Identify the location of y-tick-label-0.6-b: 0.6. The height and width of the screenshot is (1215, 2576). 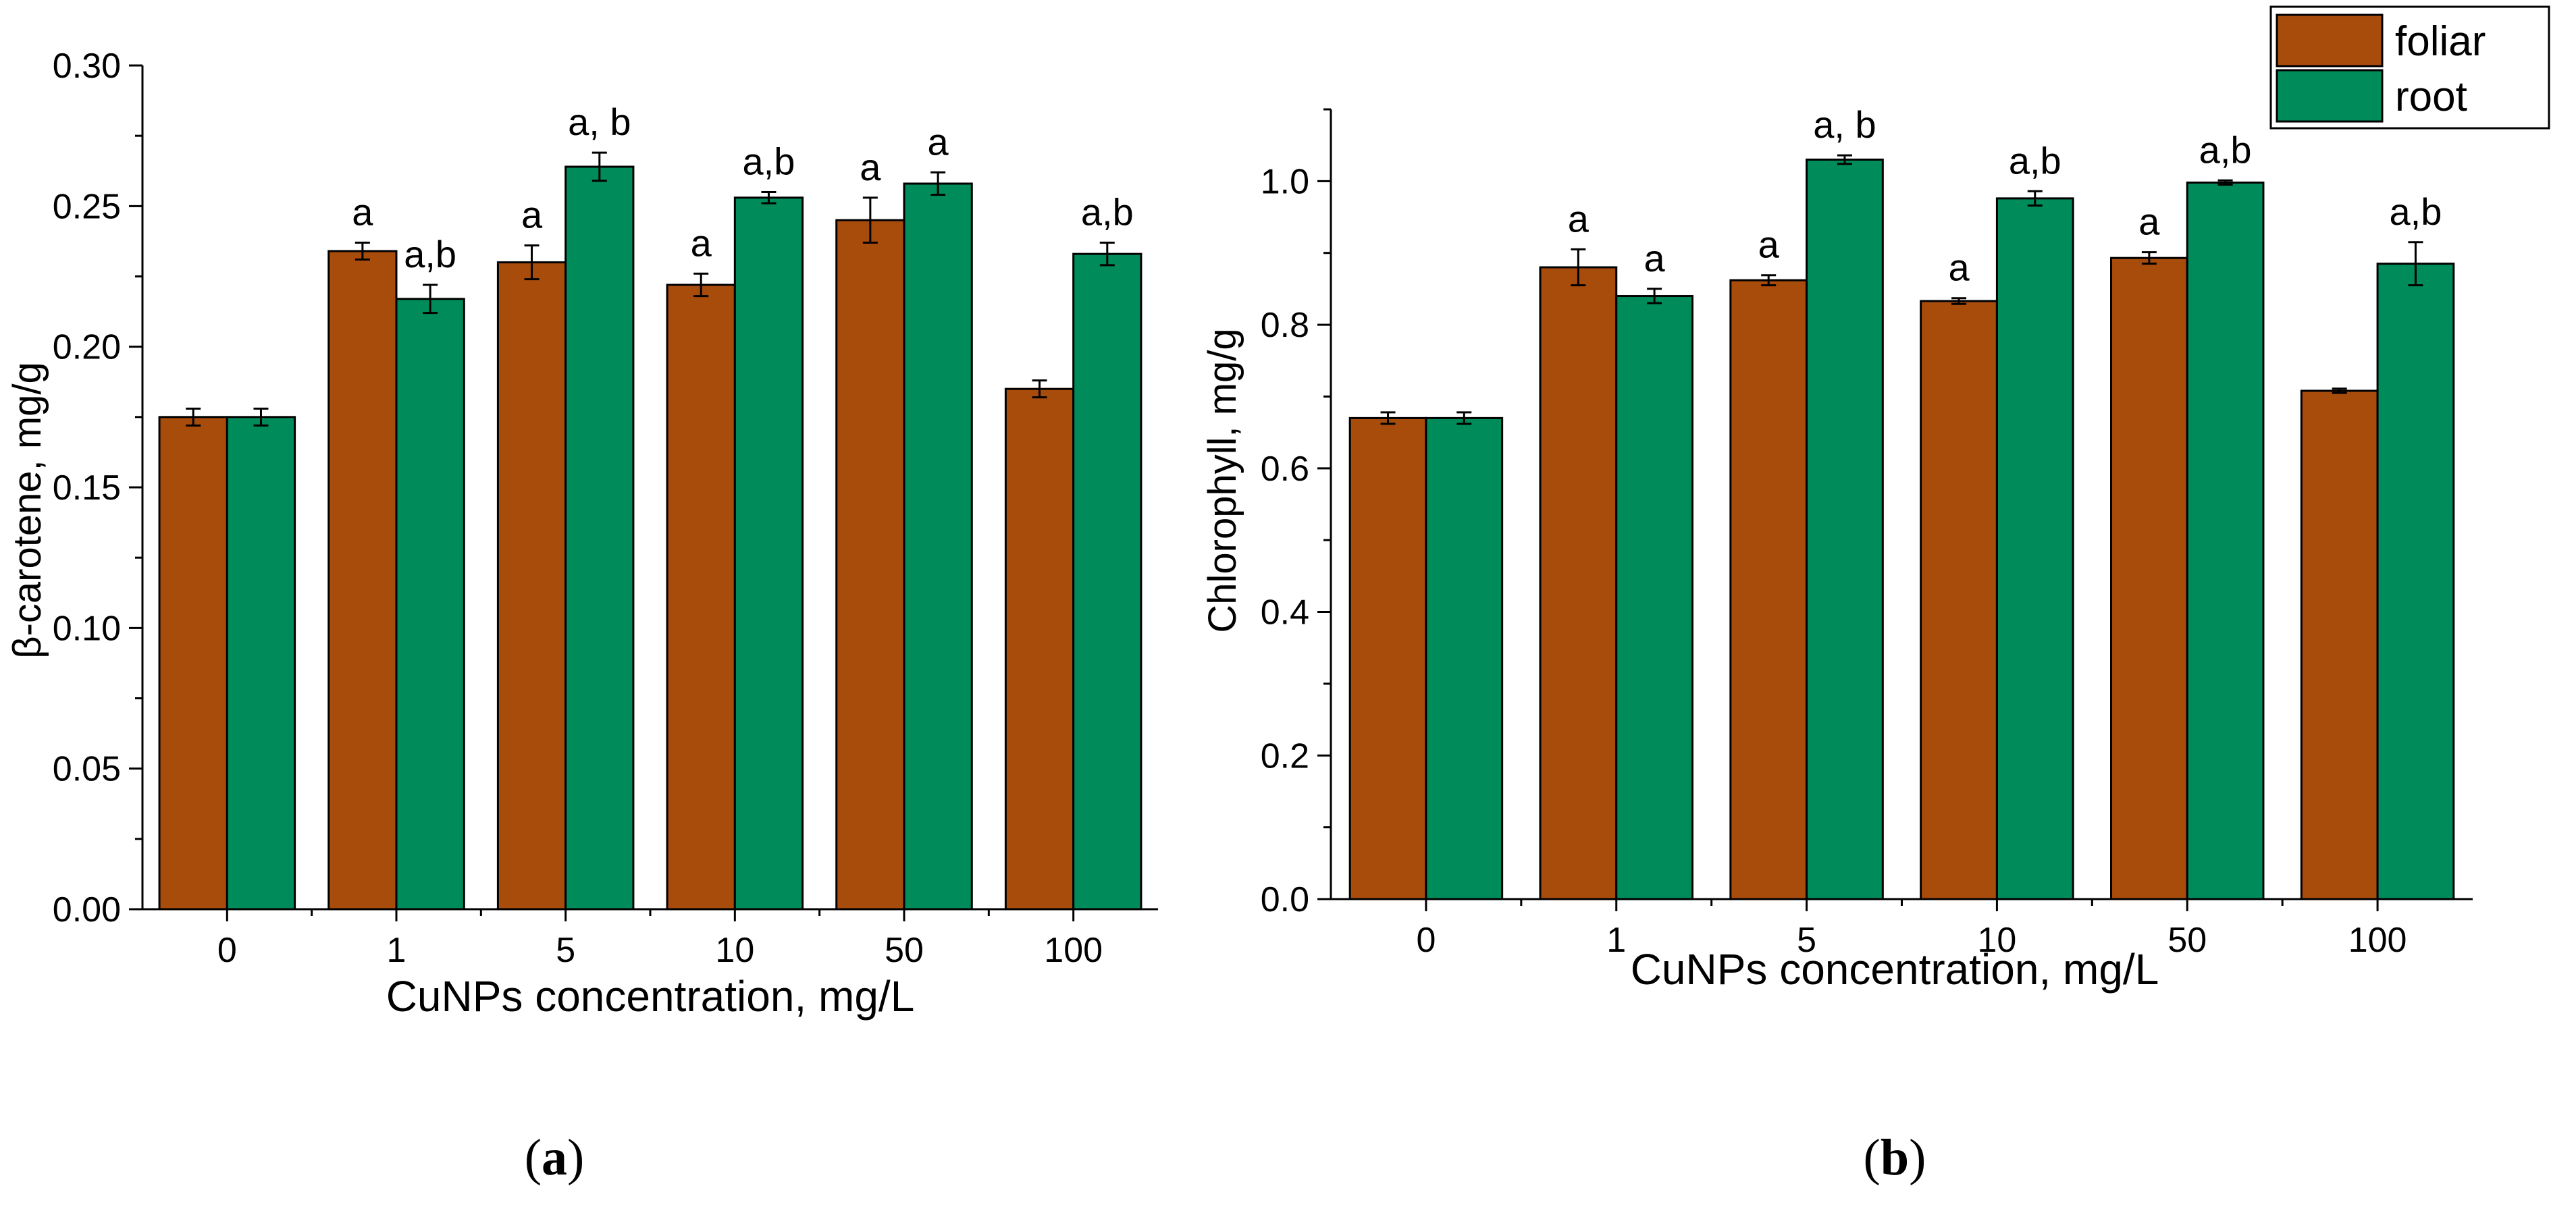
(1285, 469).